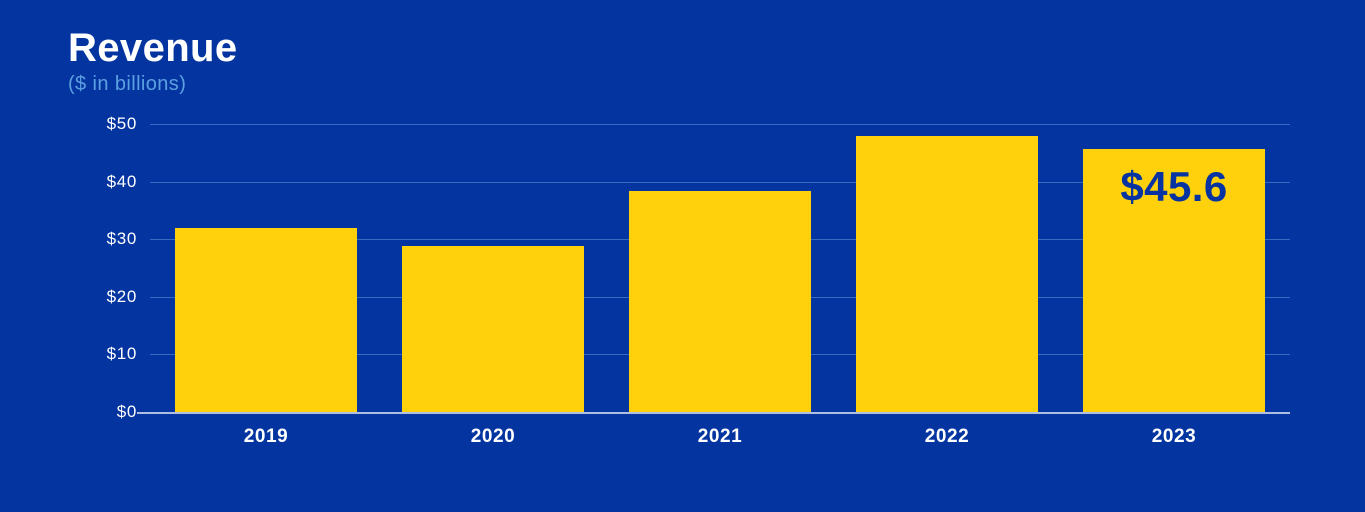 This screenshot has height=512, width=1365. Describe the element at coordinates (121, 354) in the screenshot. I see `y-tick-label-10: $10` at that location.